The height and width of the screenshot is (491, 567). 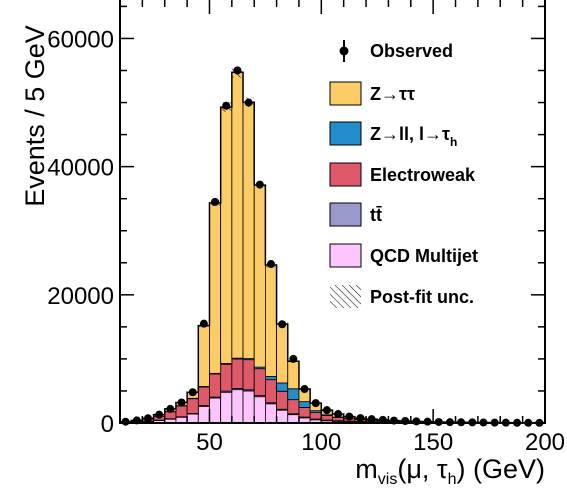 I want to click on x-tick-label-100: 100, so click(x=321, y=442).